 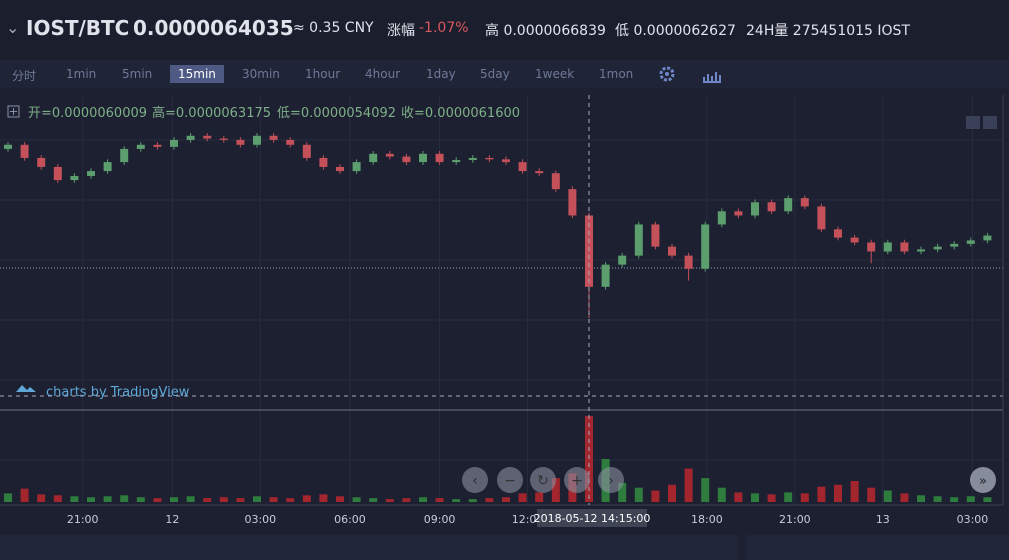 I want to click on volume: 24H量 275451015 IOST, so click(x=828, y=31).